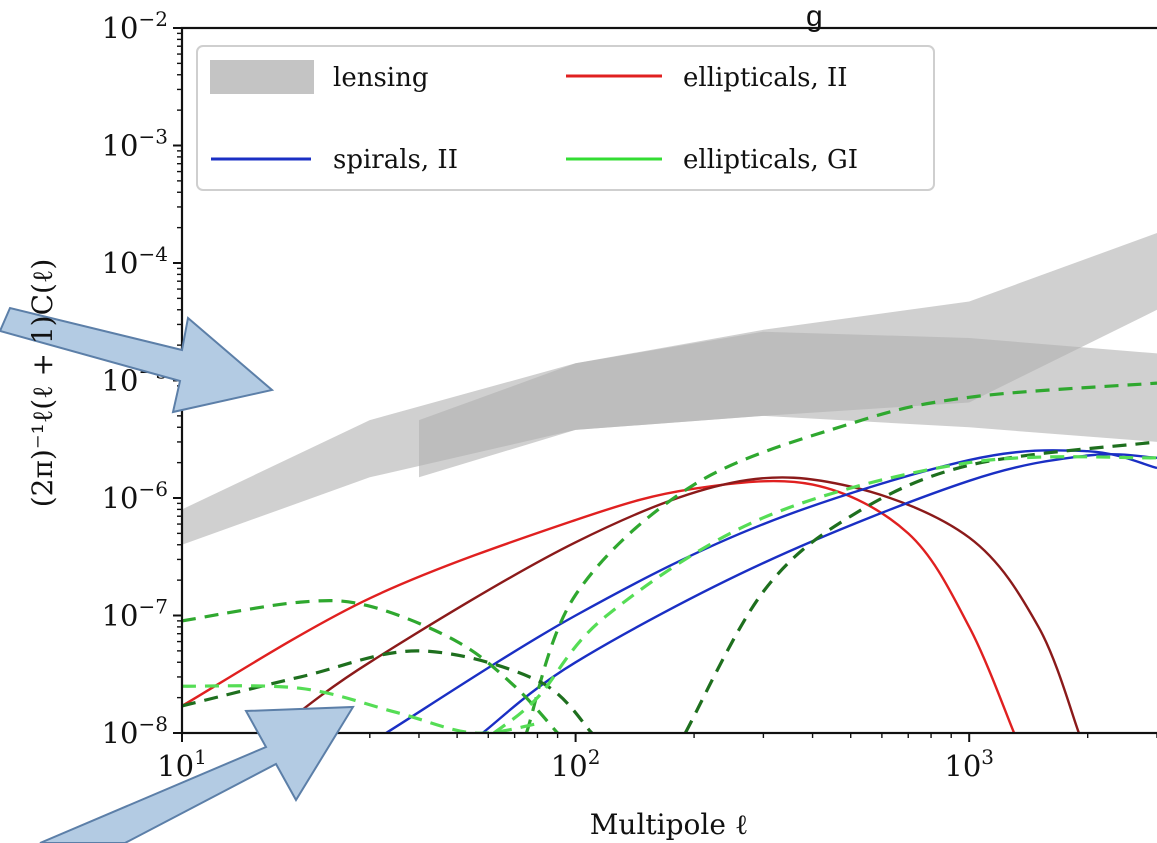 This screenshot has width=1157, height=843. Describe the element at coordinates (135, 144) in the screenshot. I see `y-tick-label: 10⁻³` at that location.